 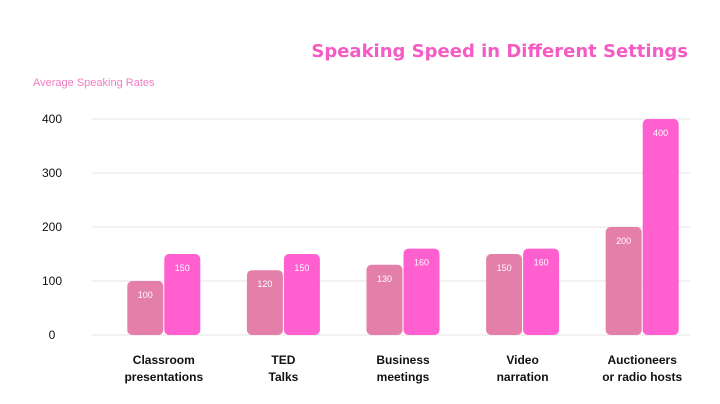 What do you see at coordinates (523, 368) in the screenshot?
I see `x-tick-label: Video narration` at bounding box center [523, 368].